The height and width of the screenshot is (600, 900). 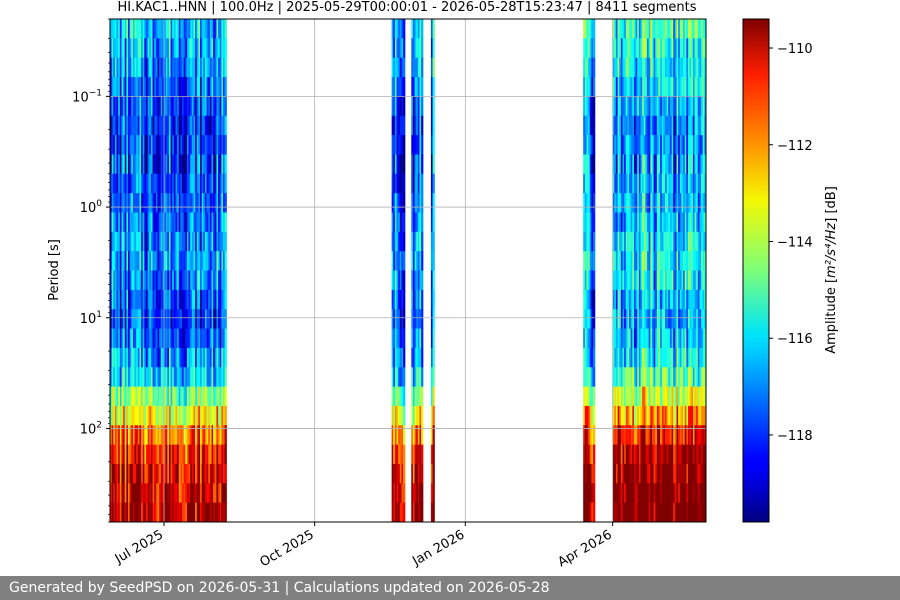 I want to click on y-tick-label: 101, so click(x=91, y=318).